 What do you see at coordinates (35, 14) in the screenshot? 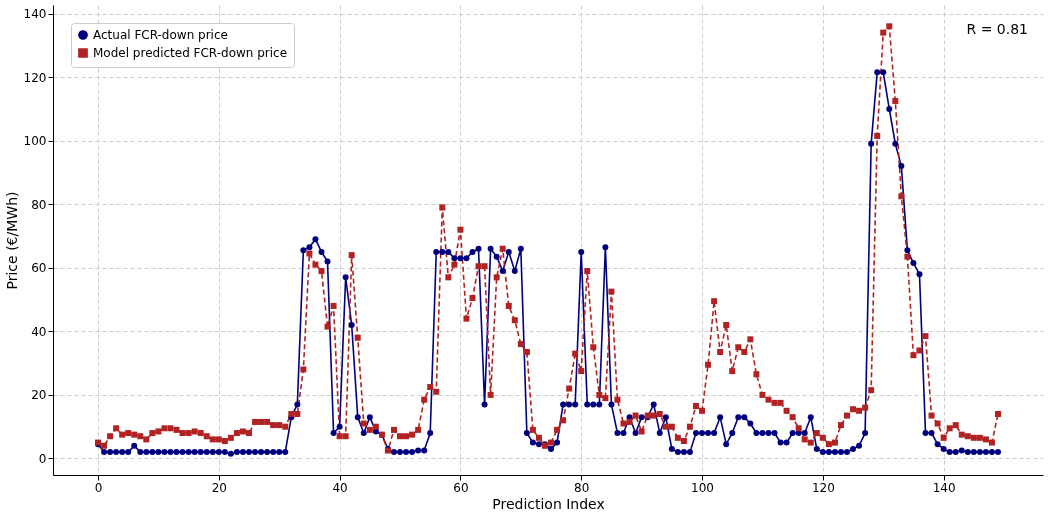
I see `y-tick-label: 140` at bounding box center [35, 14].